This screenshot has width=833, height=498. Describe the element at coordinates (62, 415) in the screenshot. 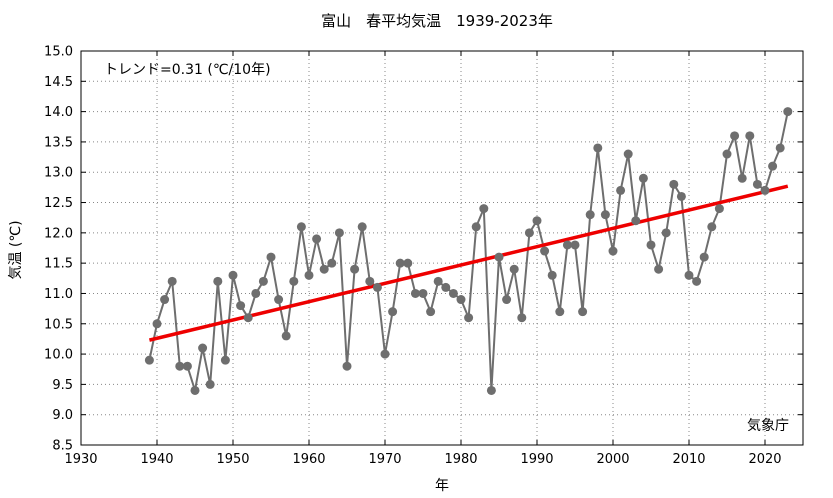

I see `y-tick-label: 9.0` at that location.